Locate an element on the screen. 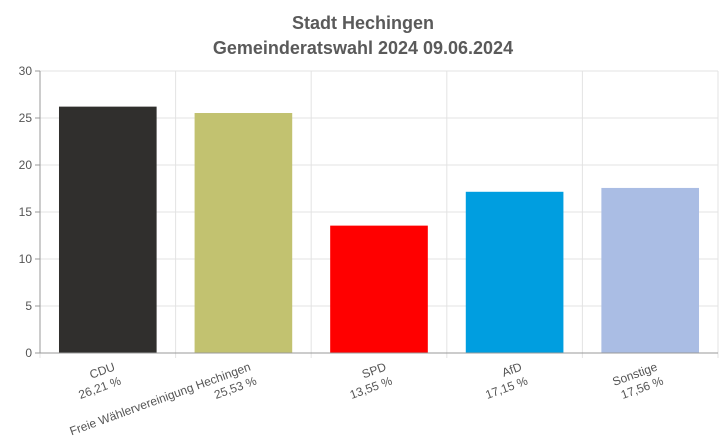  chart-title-line-1: Stadt Hechingen is located at coordinates (363, 23).